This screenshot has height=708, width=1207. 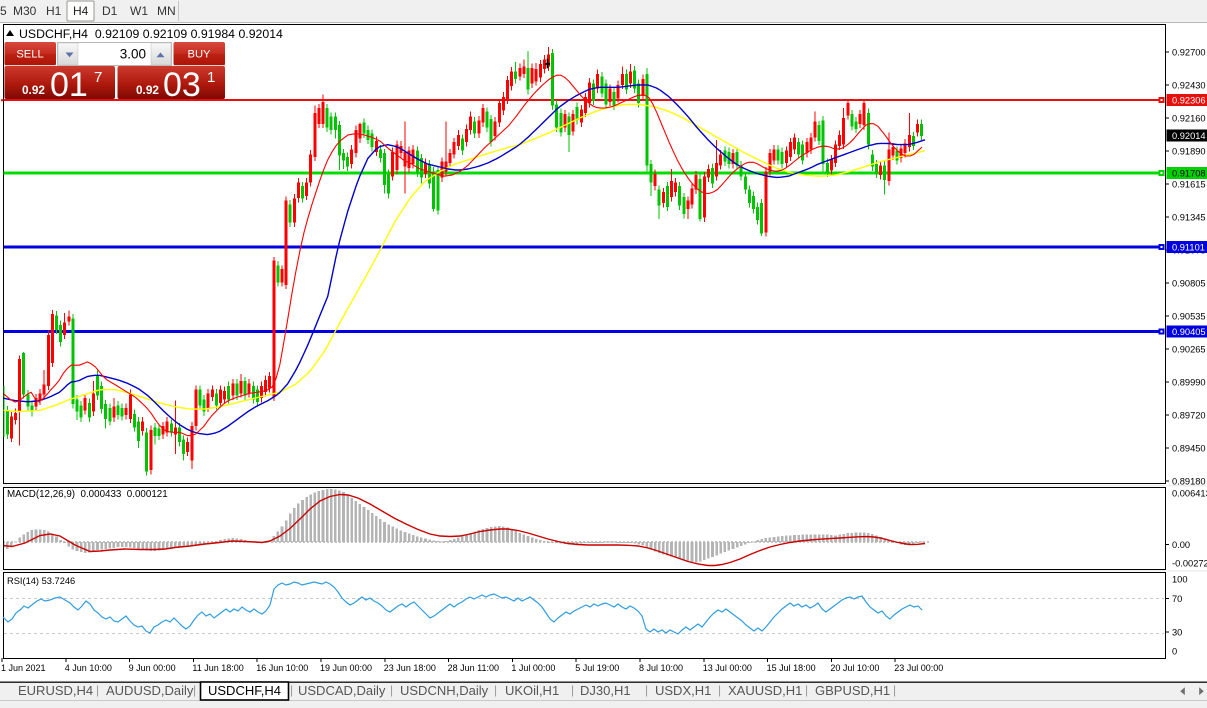 I want to click on svg-text: 0.91101, so click(x=1188, y=247).